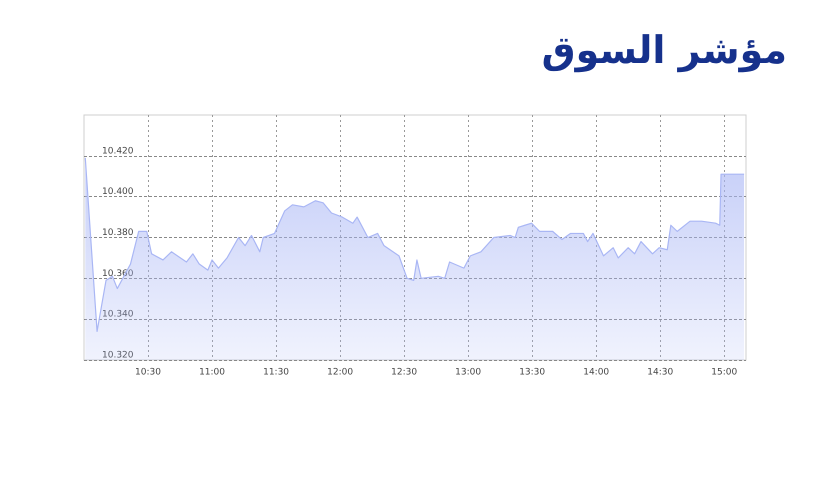  I want to click on y-tick-label: 10.340, so click(118, 315).